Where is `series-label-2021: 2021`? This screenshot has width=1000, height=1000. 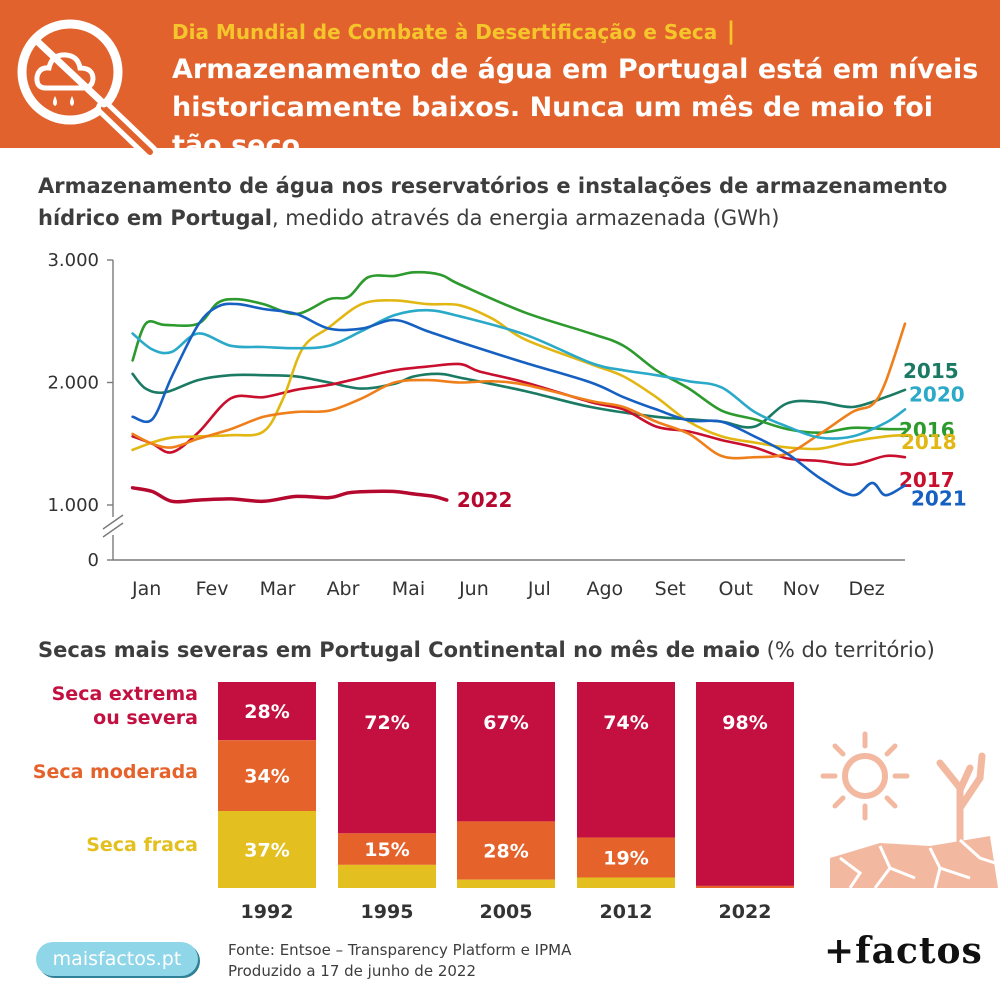
series-label-2021: 2021 is located at coordinates (939, 498).